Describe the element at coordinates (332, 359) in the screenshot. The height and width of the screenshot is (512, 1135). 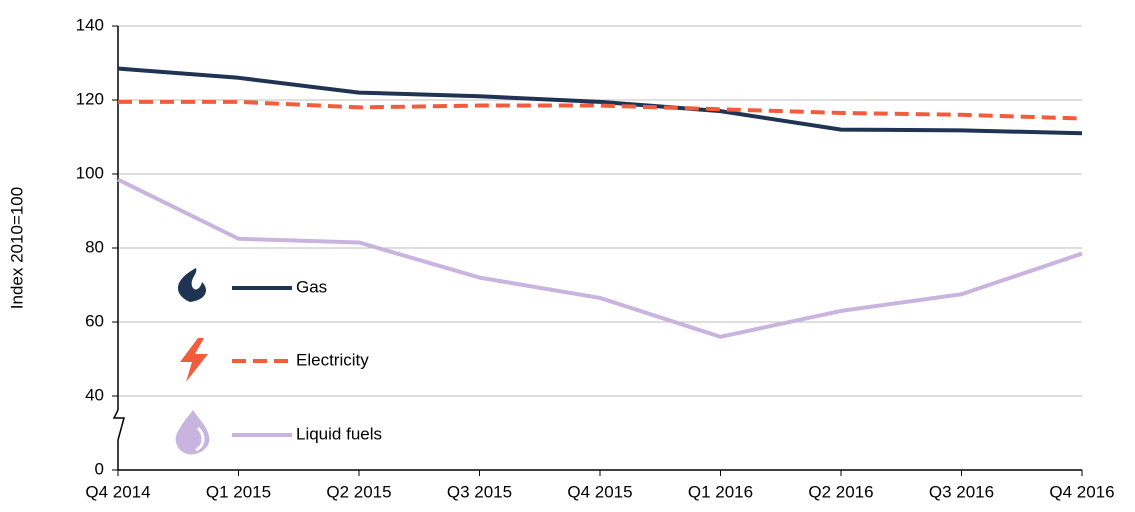
I see `legend-label: Electricity` at that location.